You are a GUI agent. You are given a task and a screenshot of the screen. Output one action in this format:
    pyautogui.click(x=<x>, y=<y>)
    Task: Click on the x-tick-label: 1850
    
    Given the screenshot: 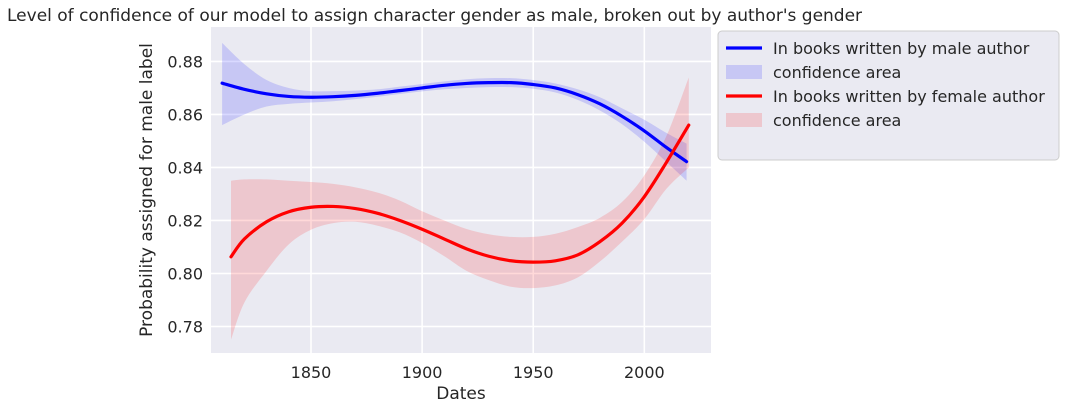 What is the action you would take?
    pyautogui.click(x=311, y=372)
    